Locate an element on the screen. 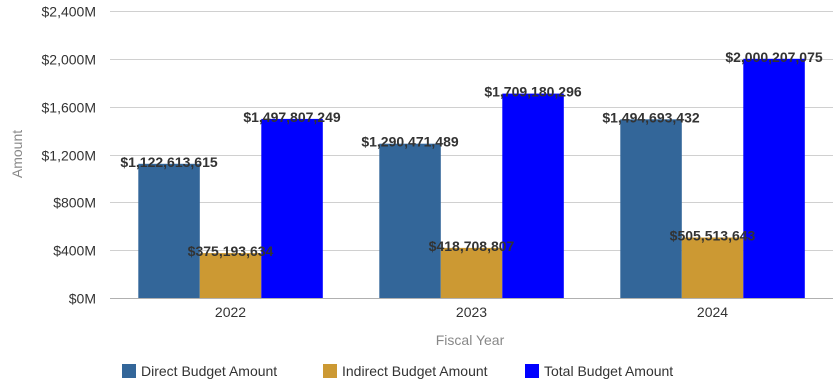 The height and width of the screenshot is (381, 833). data-label: $1,709,180,296 is located at coordinates (533, 92).